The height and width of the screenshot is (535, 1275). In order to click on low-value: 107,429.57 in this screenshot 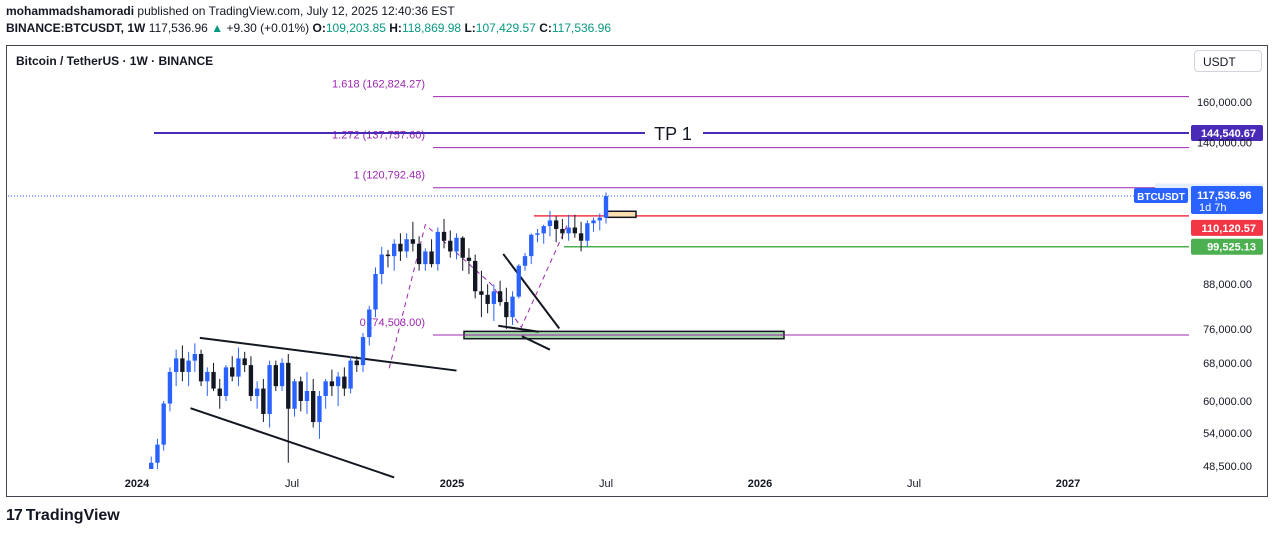, I will do `click(505, 28)`.